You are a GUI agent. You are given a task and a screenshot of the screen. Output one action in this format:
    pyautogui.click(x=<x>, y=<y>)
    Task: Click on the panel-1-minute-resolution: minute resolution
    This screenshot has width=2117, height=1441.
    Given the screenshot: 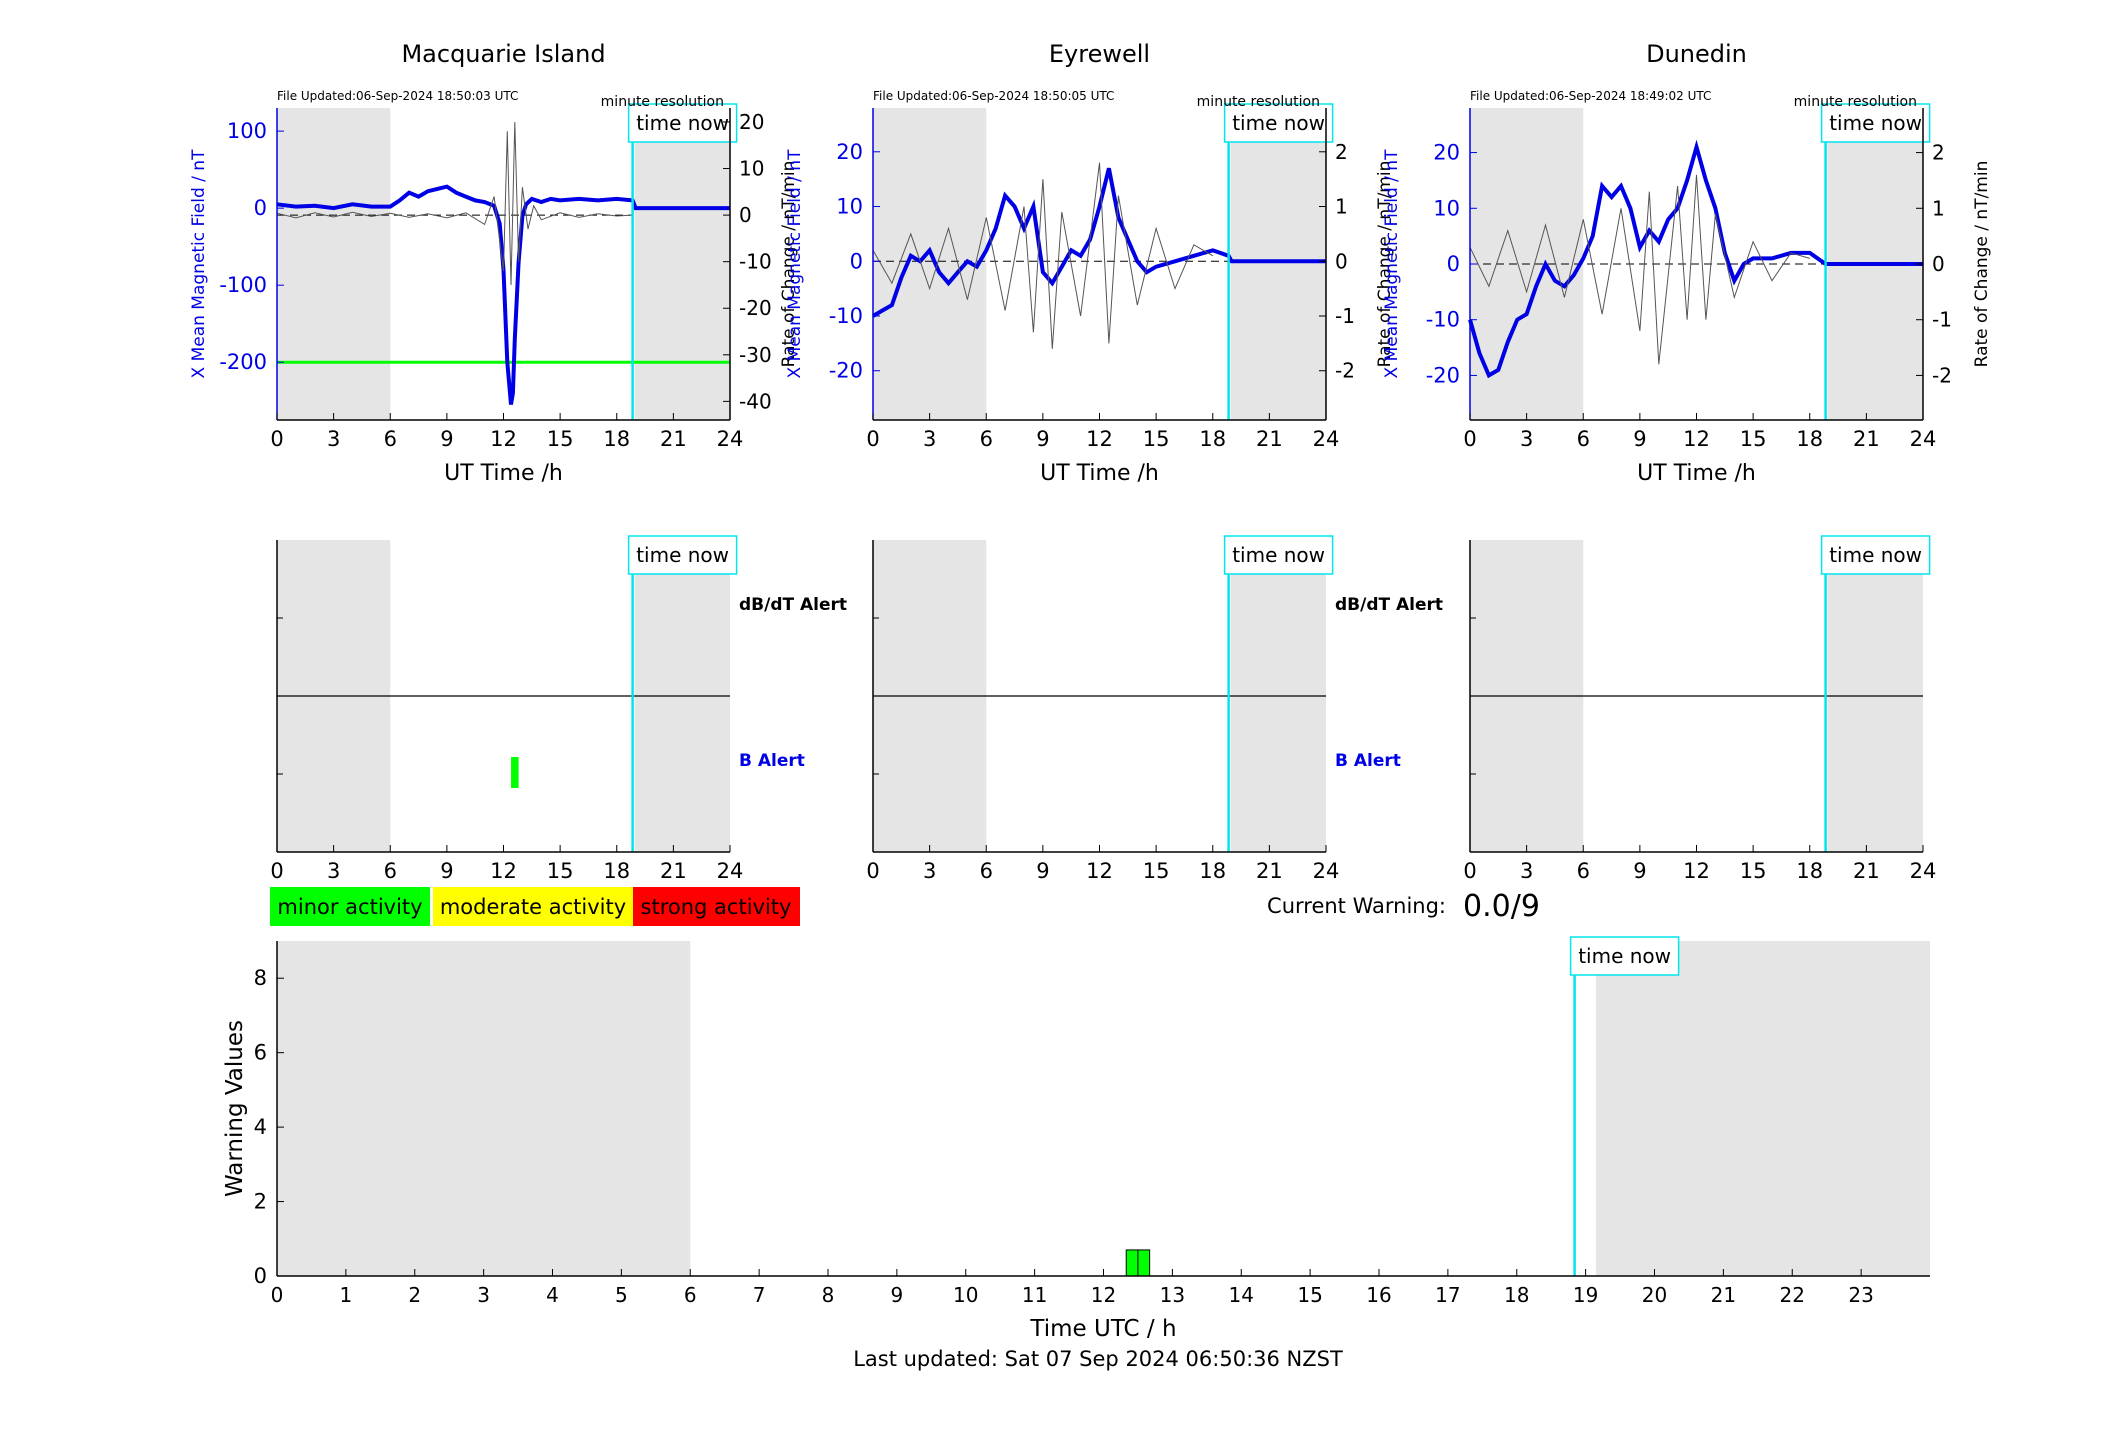 What is the action you would take?
    pyautogui.click(x=662, y=102)
    